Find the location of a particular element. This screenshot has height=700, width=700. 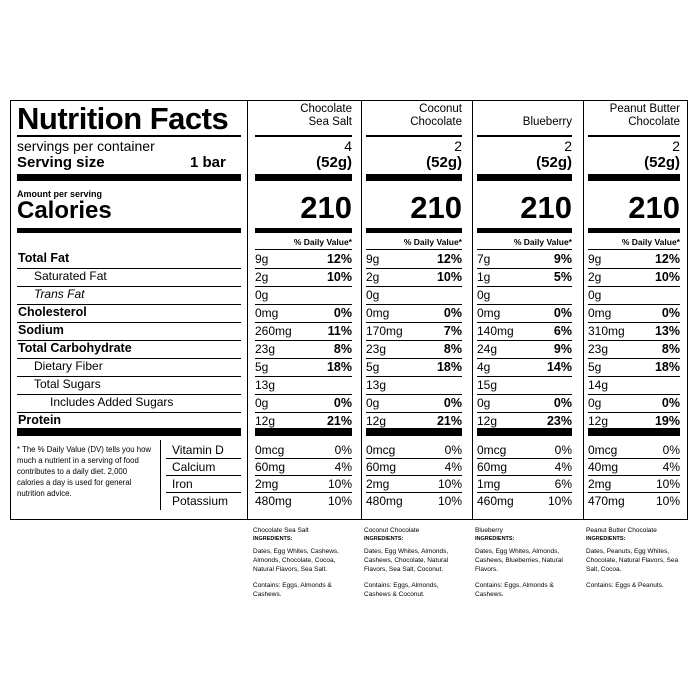

nutrient-label-0: Total Fat is located at coordinates (44, 258).